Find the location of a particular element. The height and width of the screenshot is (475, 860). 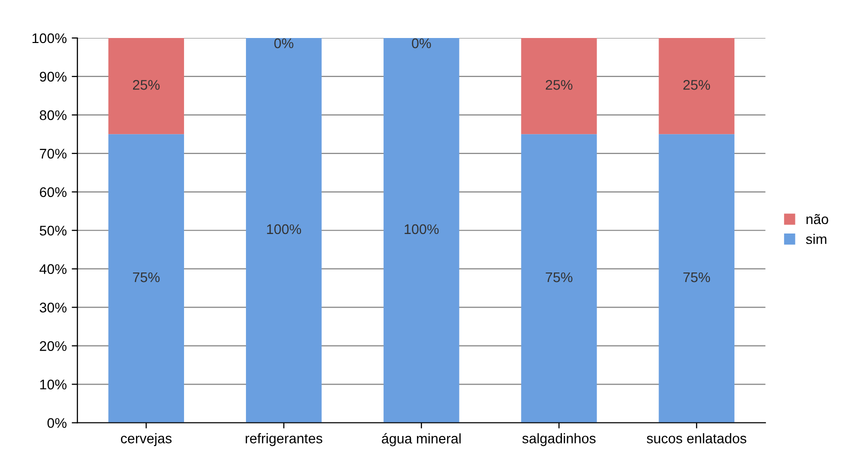

y-tick-label: 20% is located at coordinates (53, 346).